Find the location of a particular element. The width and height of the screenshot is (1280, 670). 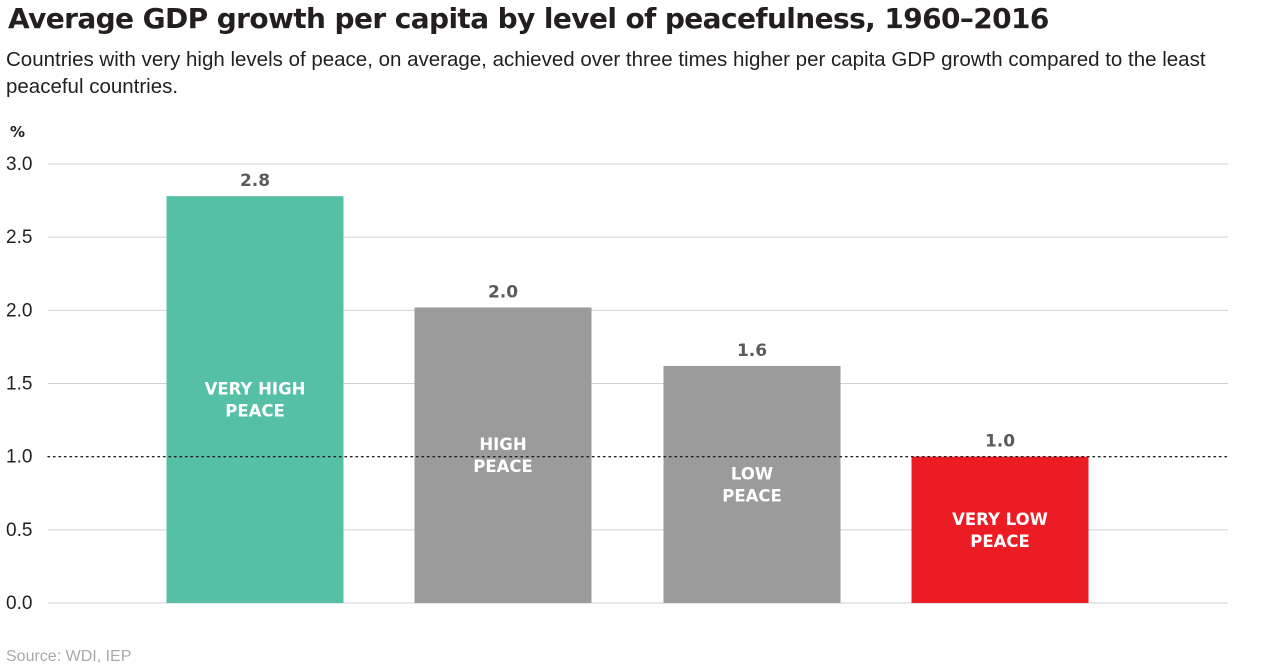

y-tick-label: 2.0 is located at coordinates (19, 310).